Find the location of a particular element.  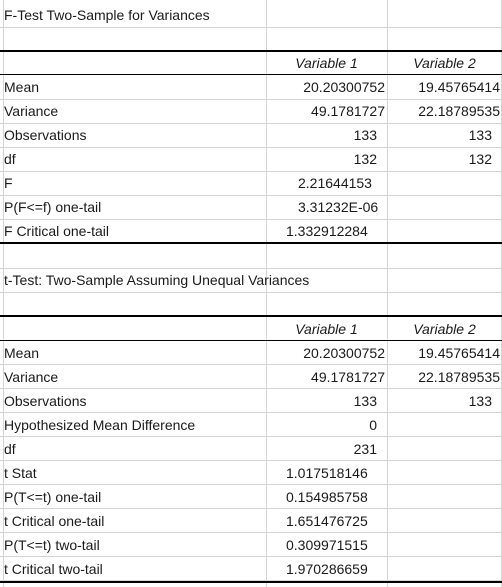

ttest-bottom-border is located at coordinates (251, 582).